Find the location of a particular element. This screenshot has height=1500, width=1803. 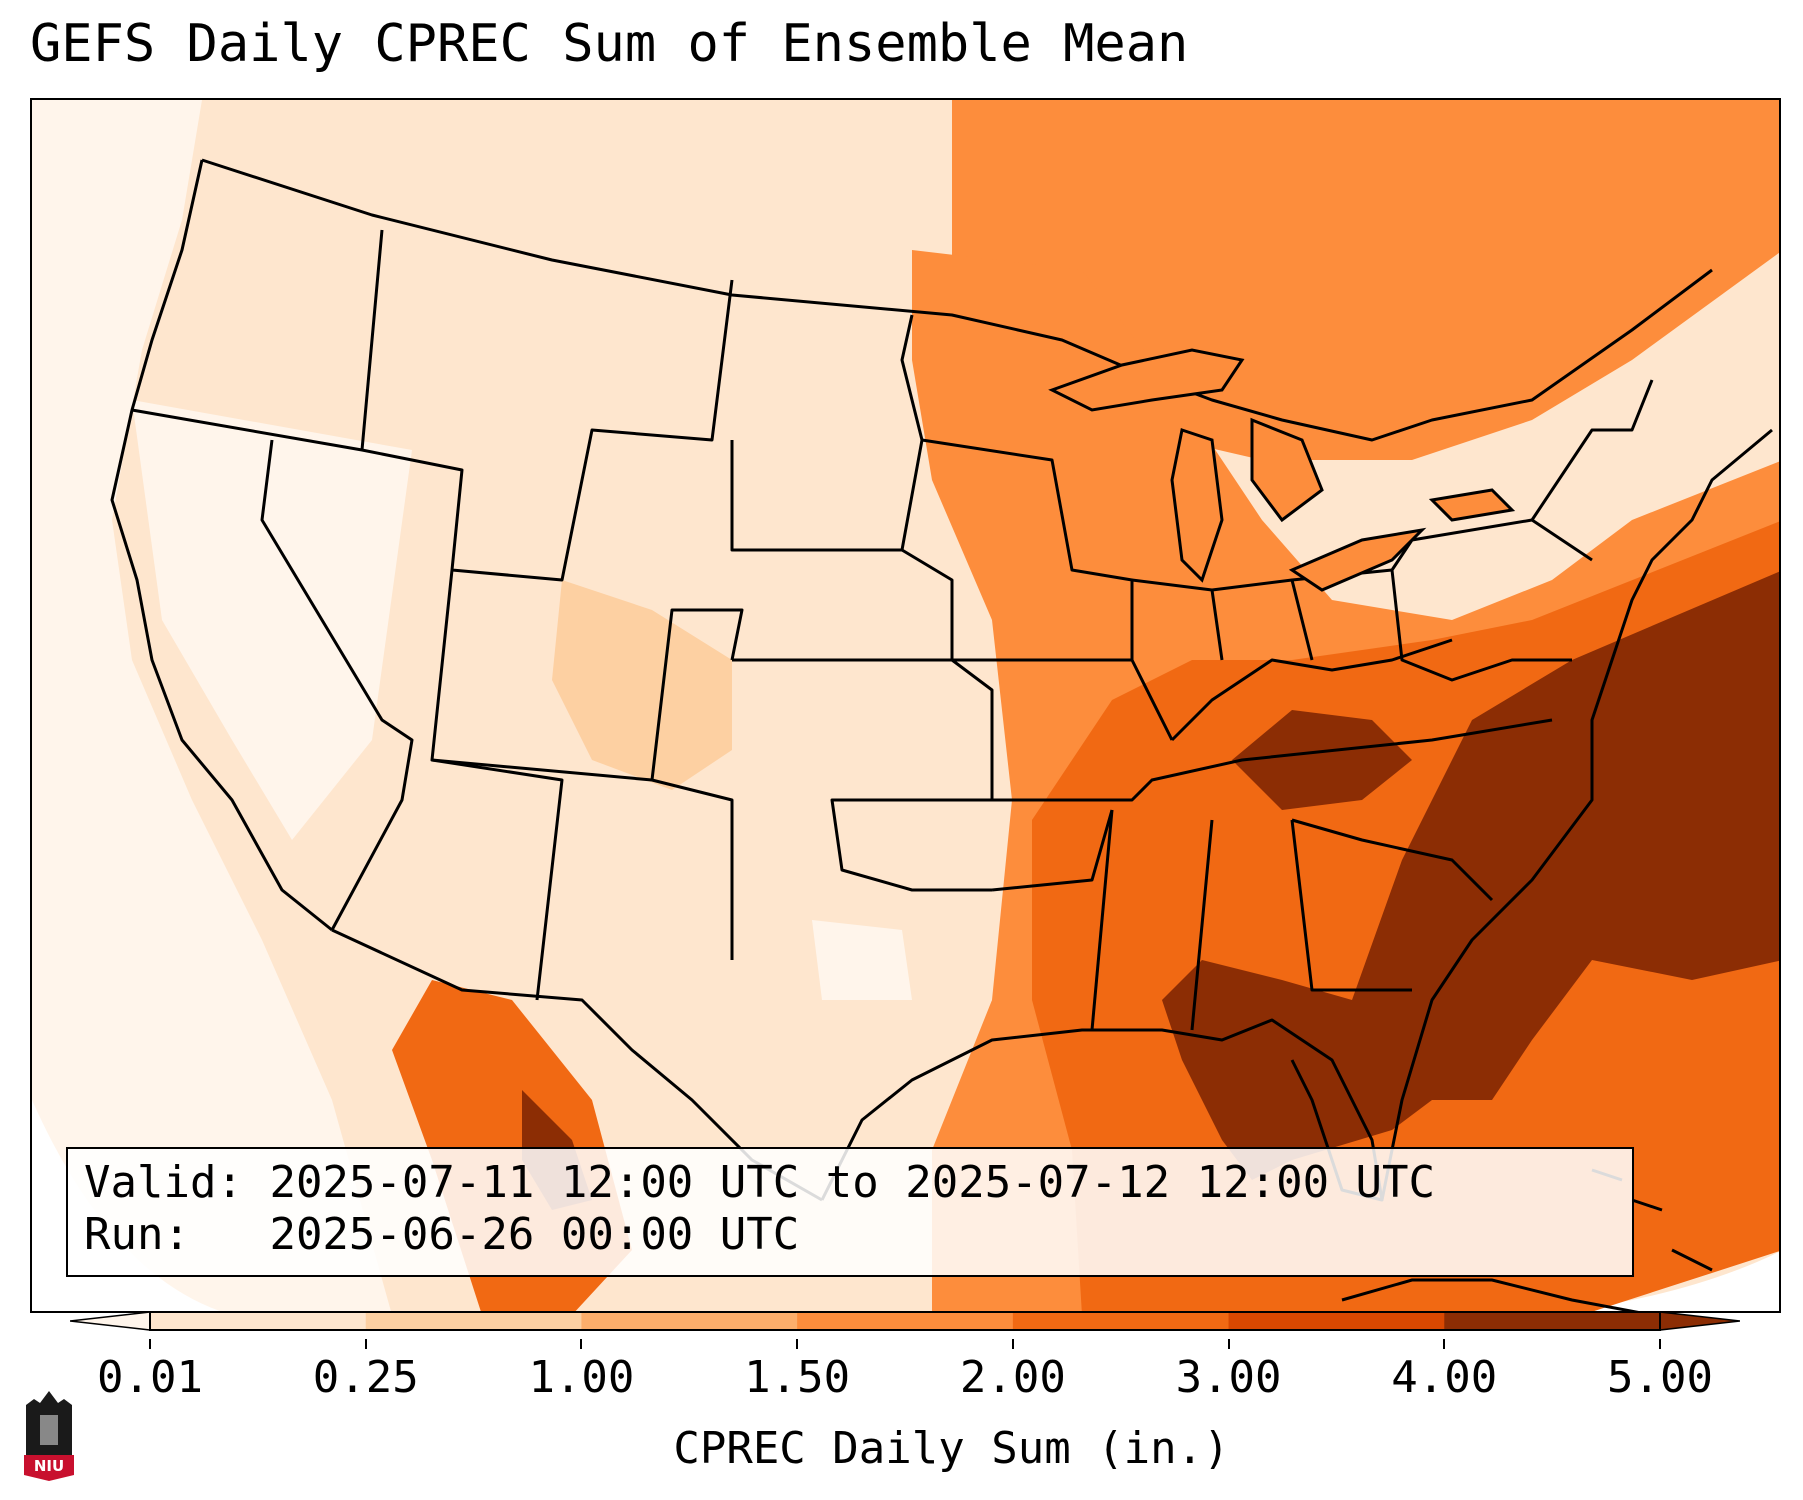

projection-edge-right is located at coordinates (1672, 1281).